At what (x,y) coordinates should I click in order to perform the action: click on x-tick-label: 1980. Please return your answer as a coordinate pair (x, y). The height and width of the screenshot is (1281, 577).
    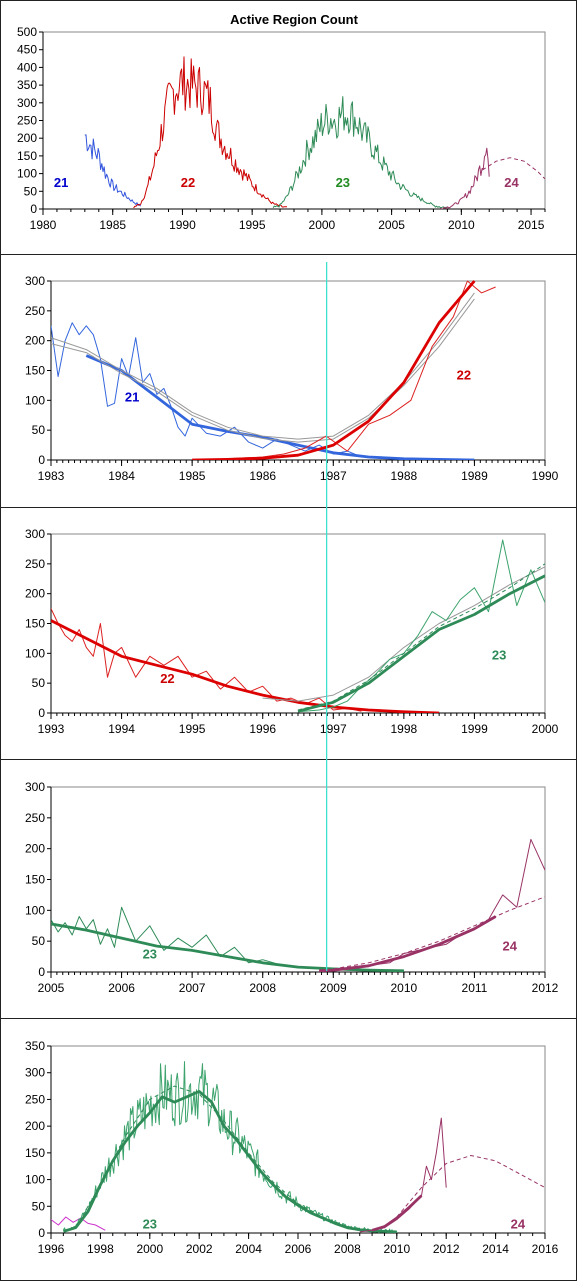
    Looking at the image, I should click on (43, 225).